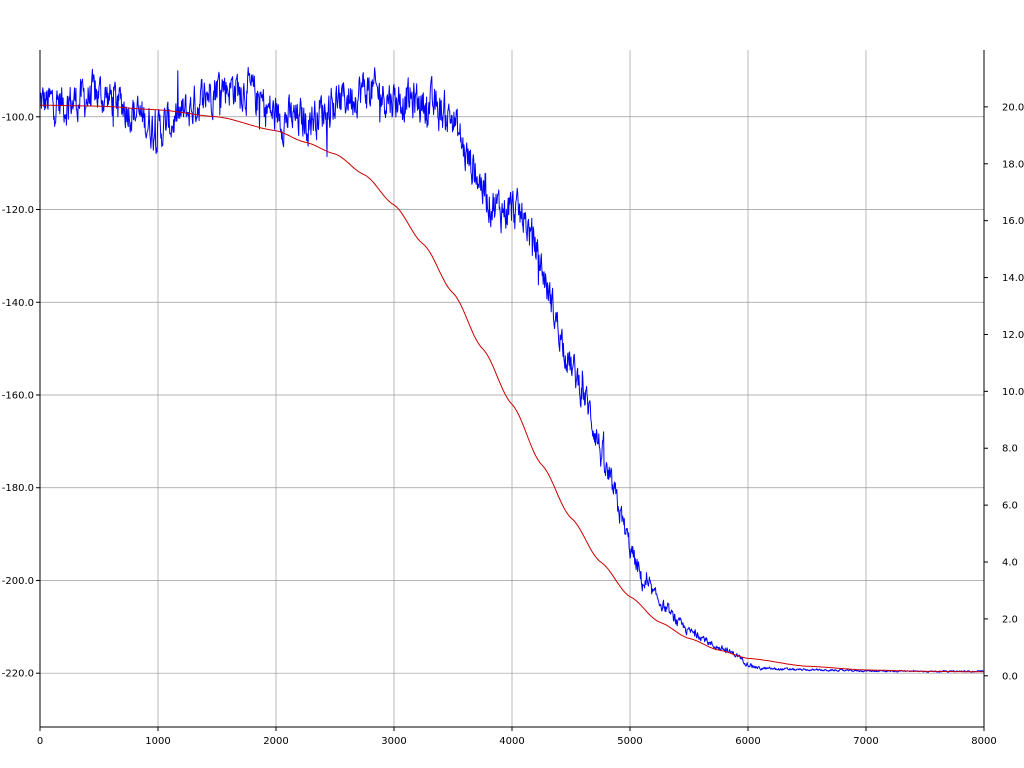 Image resolution: width=1024 pixels, height=768 pixels. Describe the element at coordinates (983, 741) in the screenshot. I see `x-tick-label: 8000` at that location.